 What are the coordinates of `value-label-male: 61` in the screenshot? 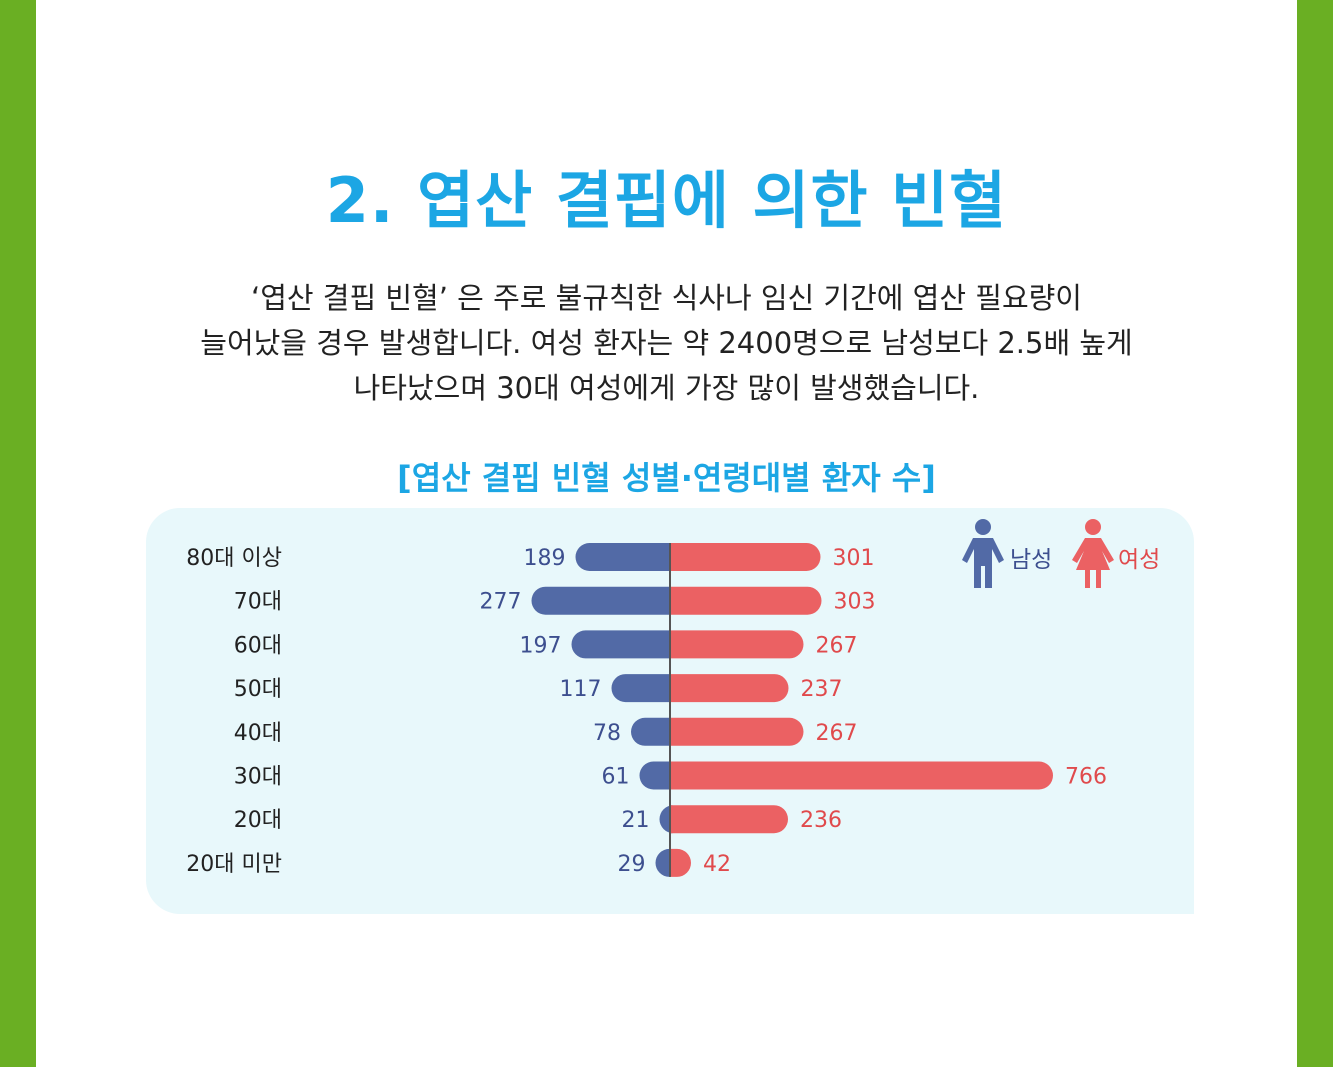 It's located at (616, 777).